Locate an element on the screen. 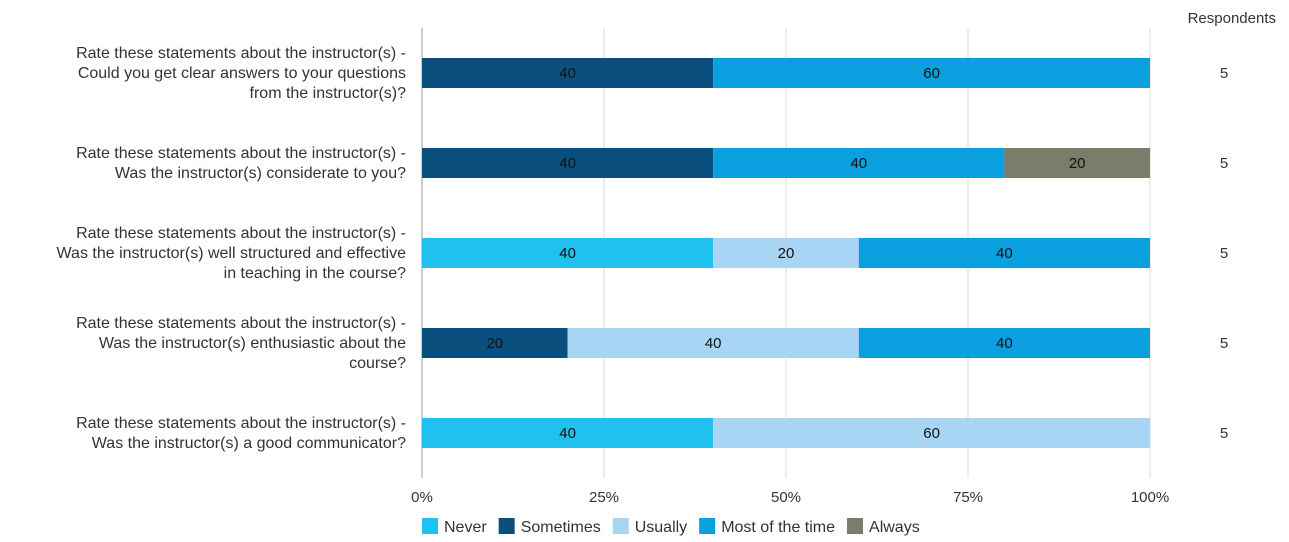 The image size is (1289, 542). x-tick-label: 0% is located at coordinates (422, 497).